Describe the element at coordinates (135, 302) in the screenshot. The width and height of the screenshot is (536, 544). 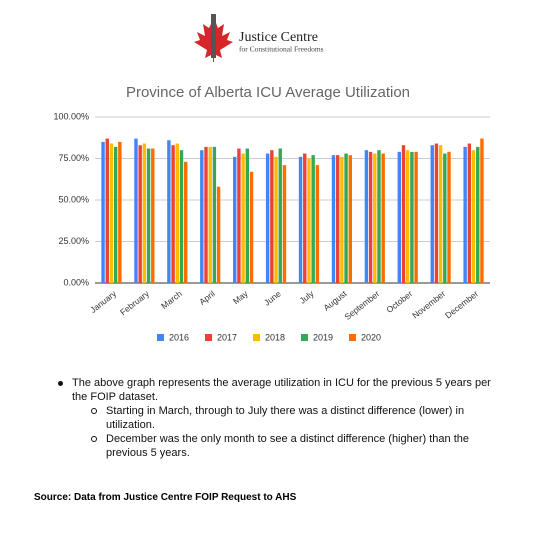
I see `x-tick-label: February` at that location.